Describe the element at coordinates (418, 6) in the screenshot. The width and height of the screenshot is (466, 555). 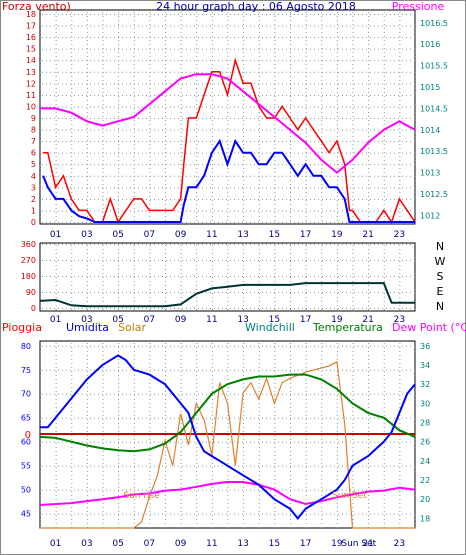
I see `pressure-label: Pressione` at that location.